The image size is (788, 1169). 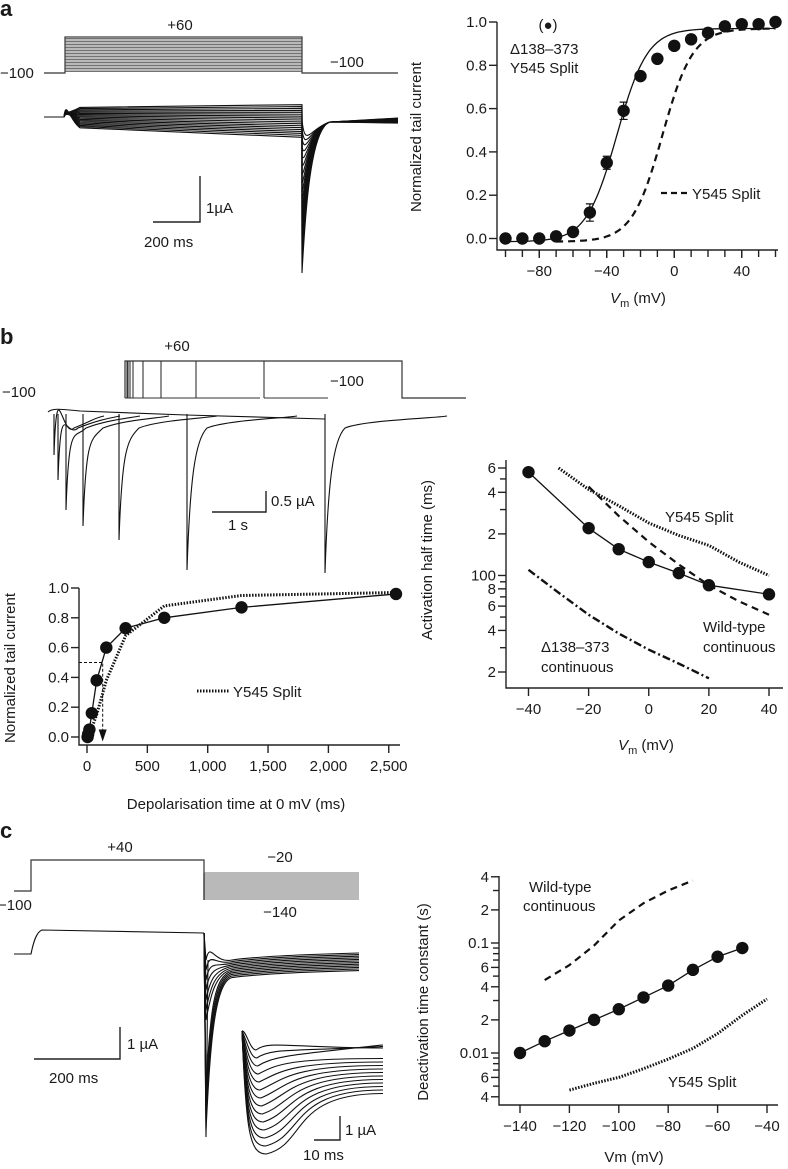 What do you see at coordinates (281, 886) in the screenshot?
I see `protocol-c-steps` at bounding box center [281, 886].